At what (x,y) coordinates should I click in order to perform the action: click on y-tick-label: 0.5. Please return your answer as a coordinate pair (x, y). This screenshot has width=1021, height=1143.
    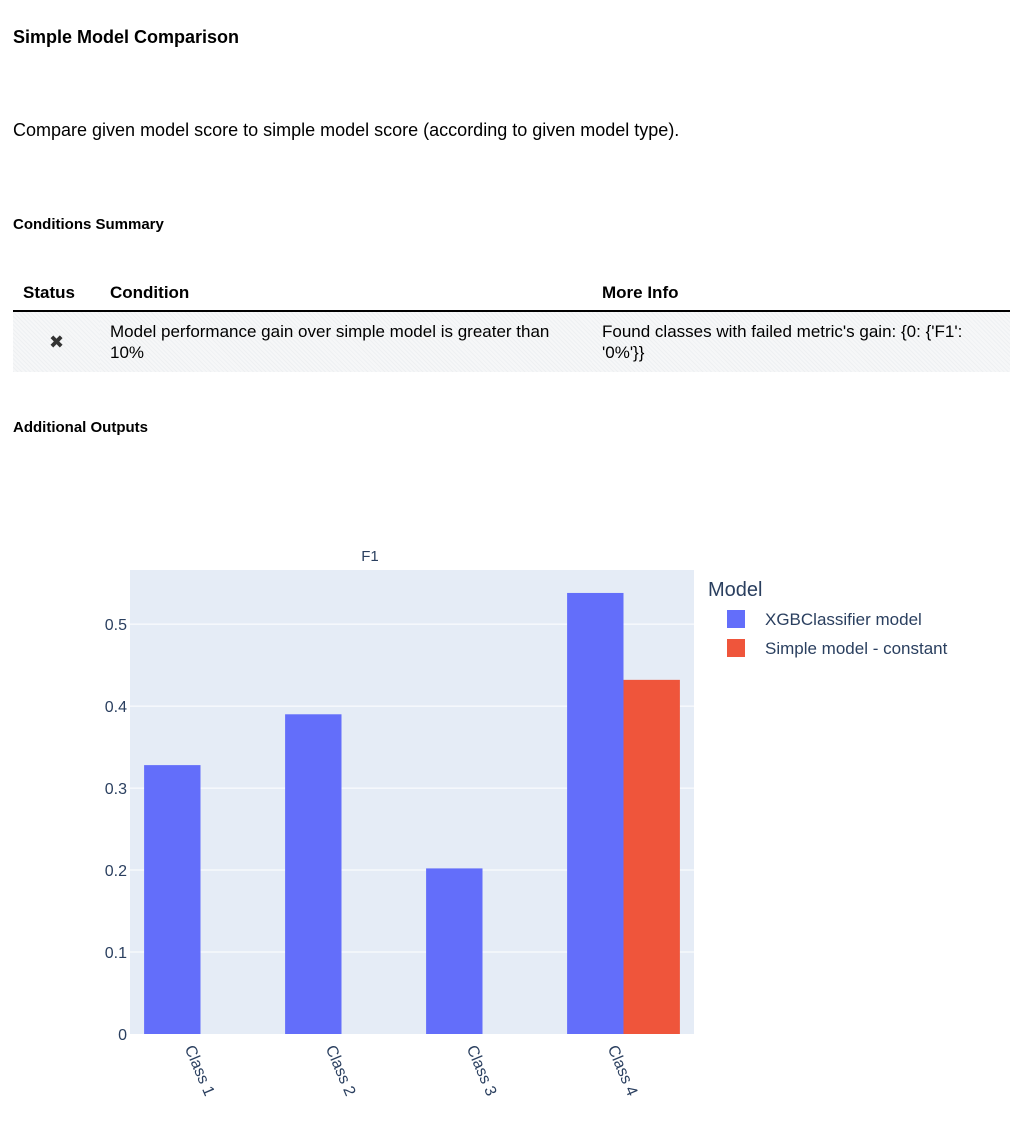
    Looking at the image, I should click on (116, 625).